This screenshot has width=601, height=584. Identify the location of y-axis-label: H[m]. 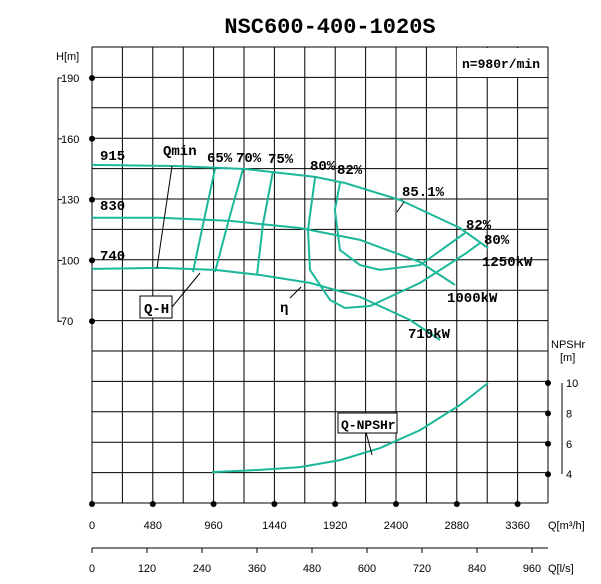
(67, 57).